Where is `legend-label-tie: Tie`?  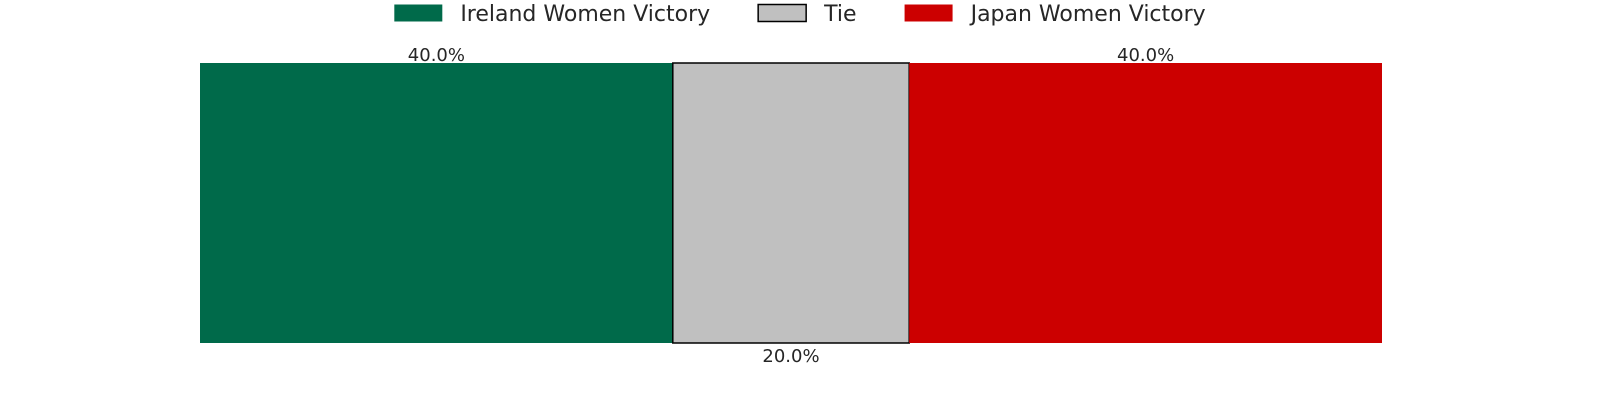 legend-label-tie: Tie is located at coordinates (839, 14).